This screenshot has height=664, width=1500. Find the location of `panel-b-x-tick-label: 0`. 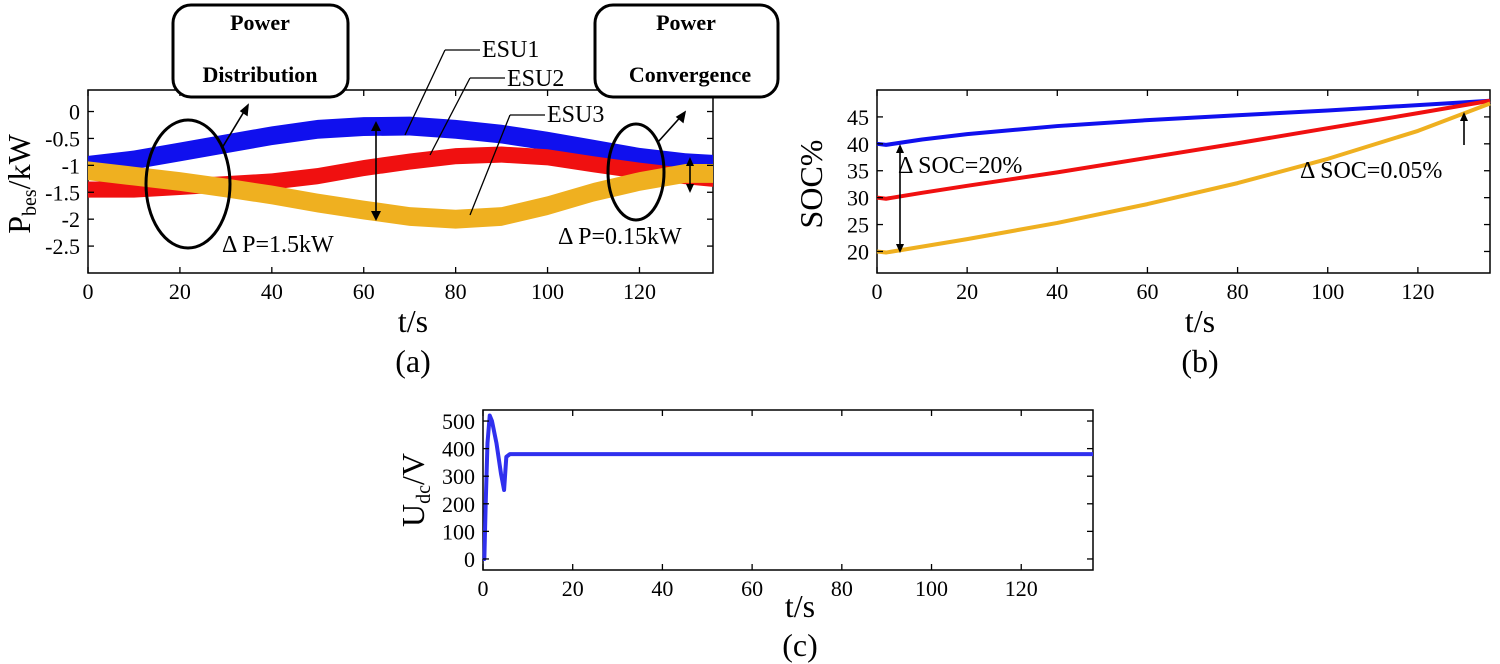

panel-b-x-tick-label: 0 is located at coordinates (877, 291).